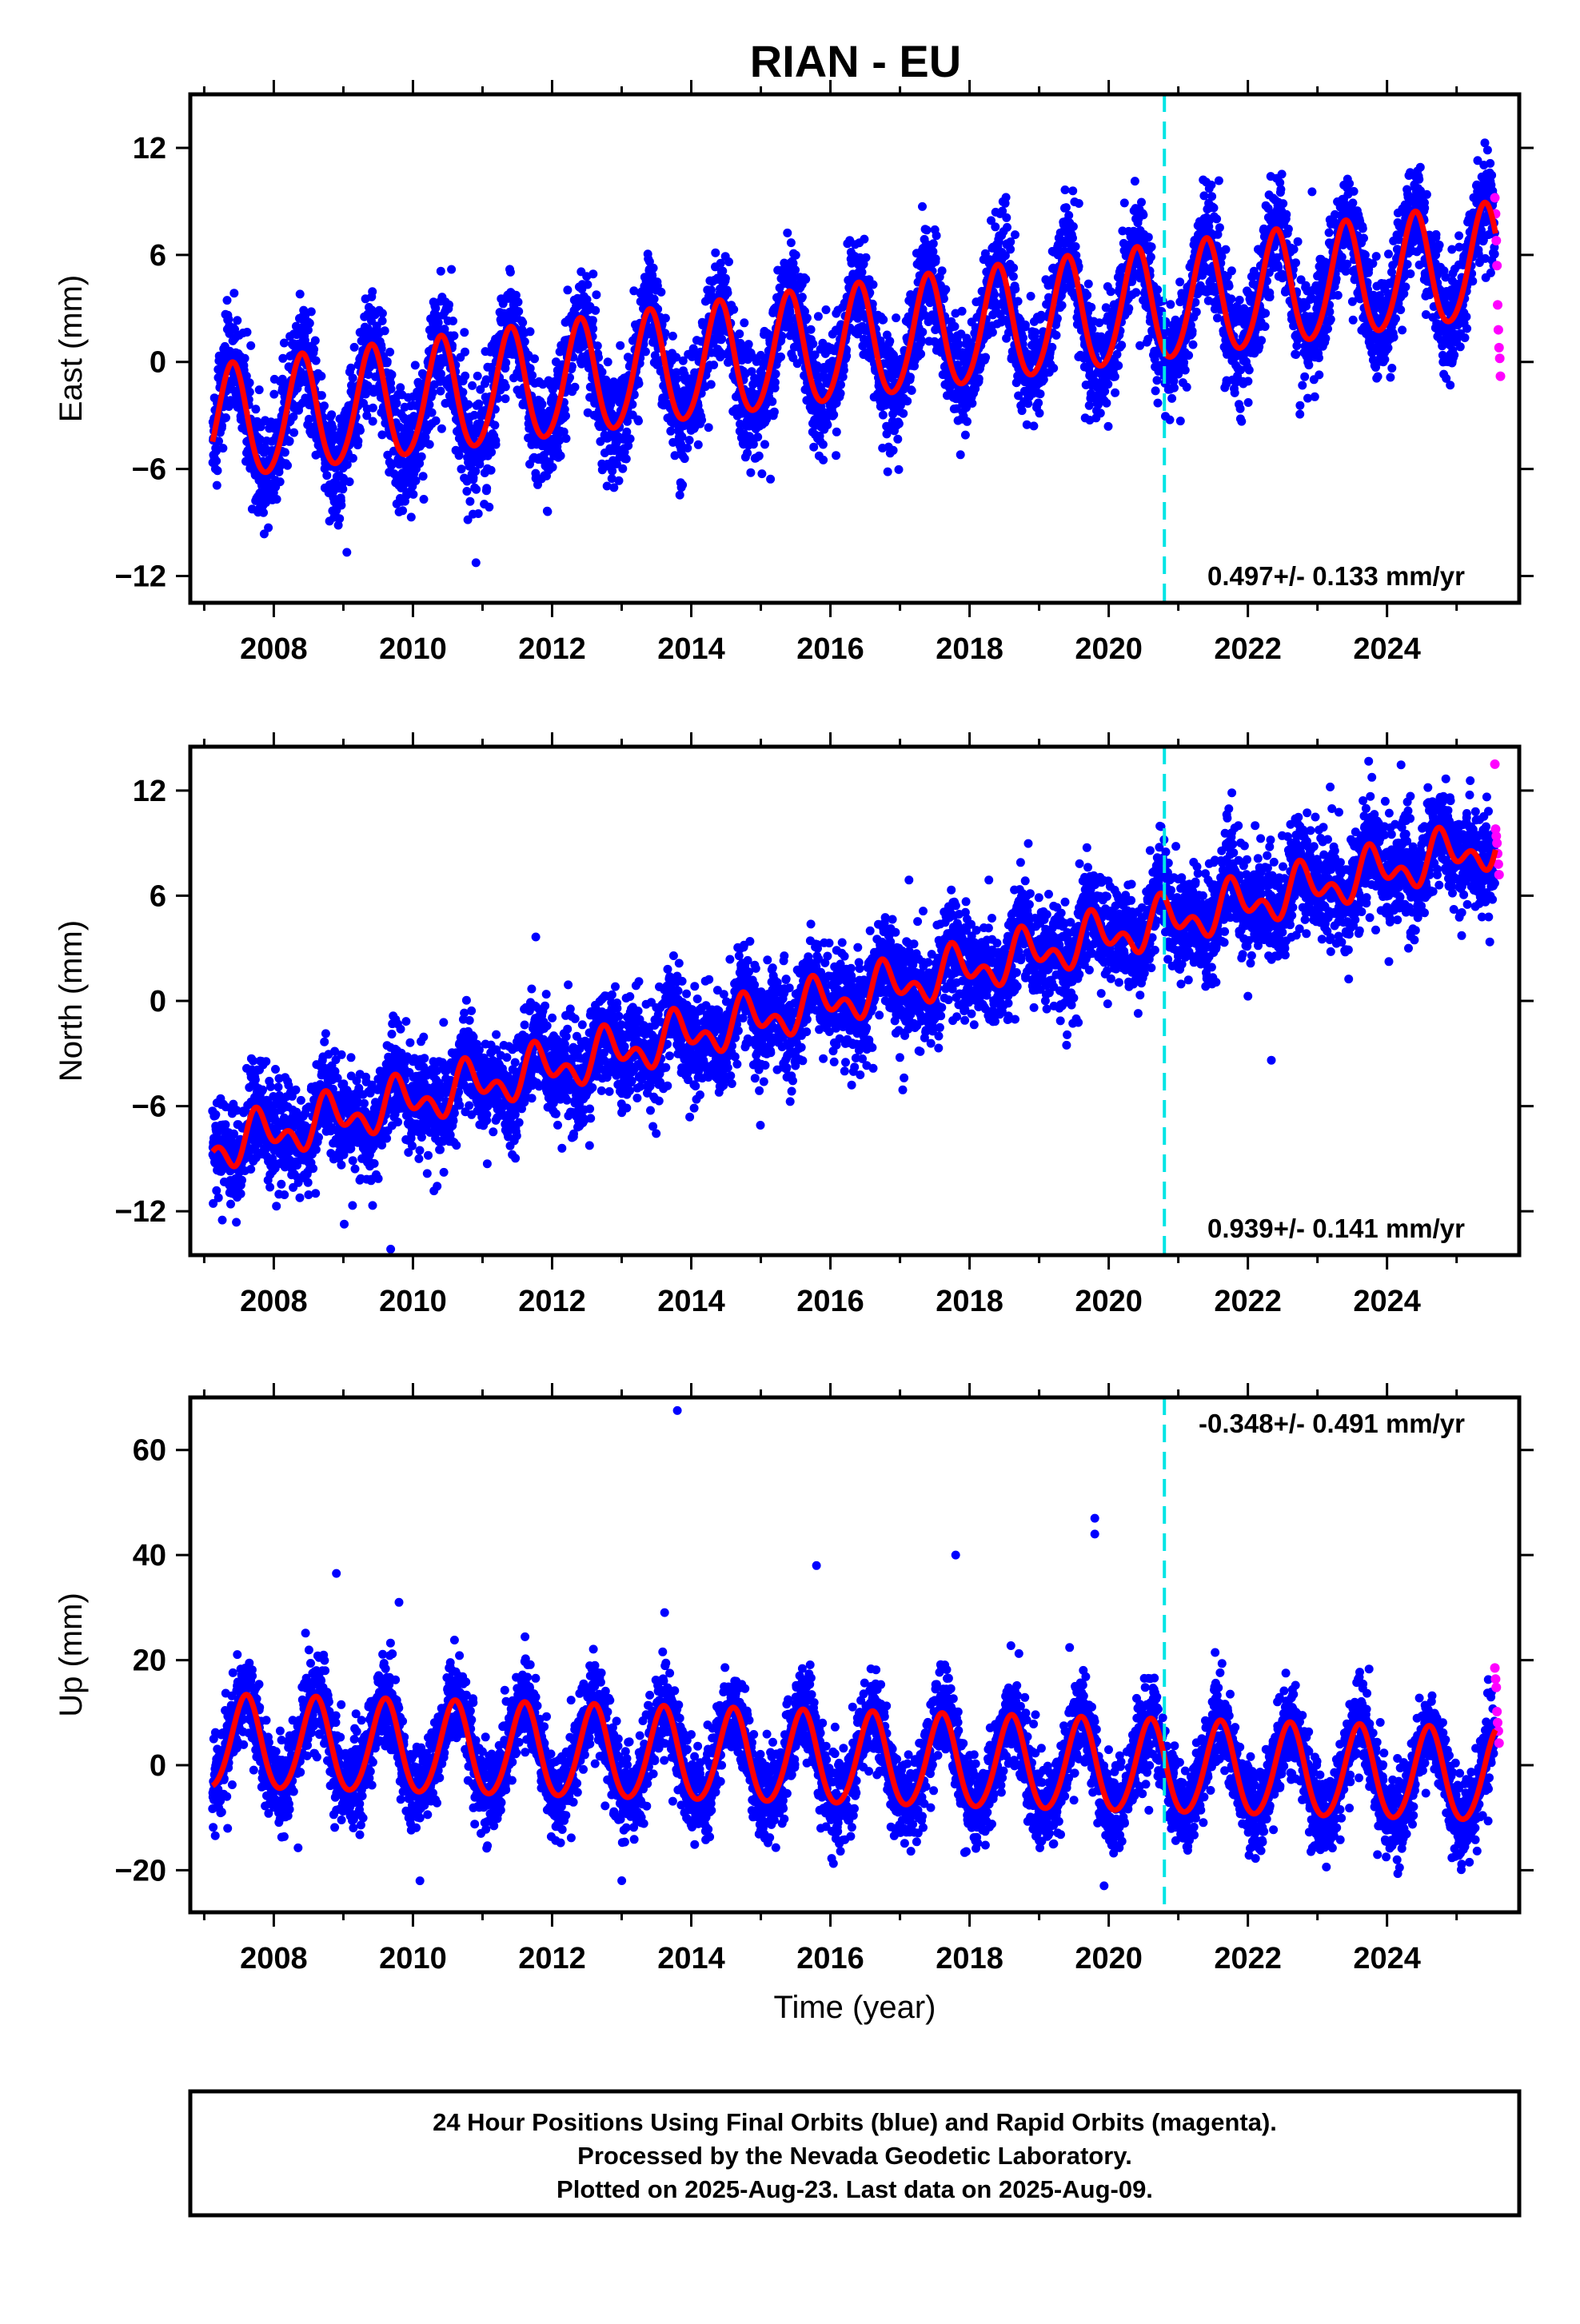 This screenshot has height=2324, width=1580. Describe the element at coordinates (854, 997) in the screenshot. I see `north-model-curve` at that location.